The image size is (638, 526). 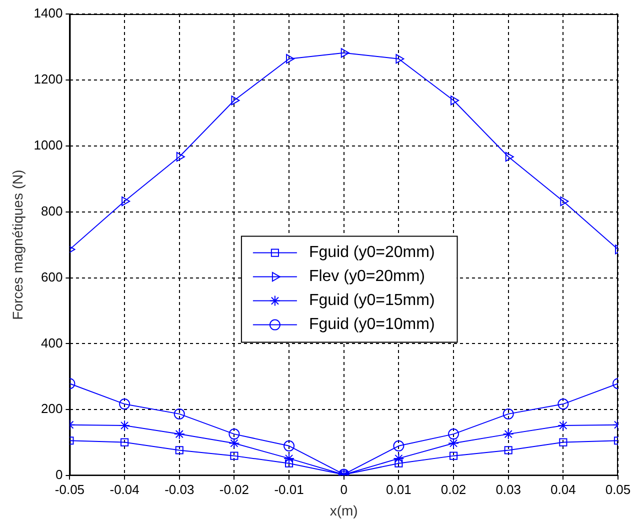 What do you see at coordinates (179, 489) in the screenshot?
I see `x-tick-label: -0.03` at bounding box center [179, 489].